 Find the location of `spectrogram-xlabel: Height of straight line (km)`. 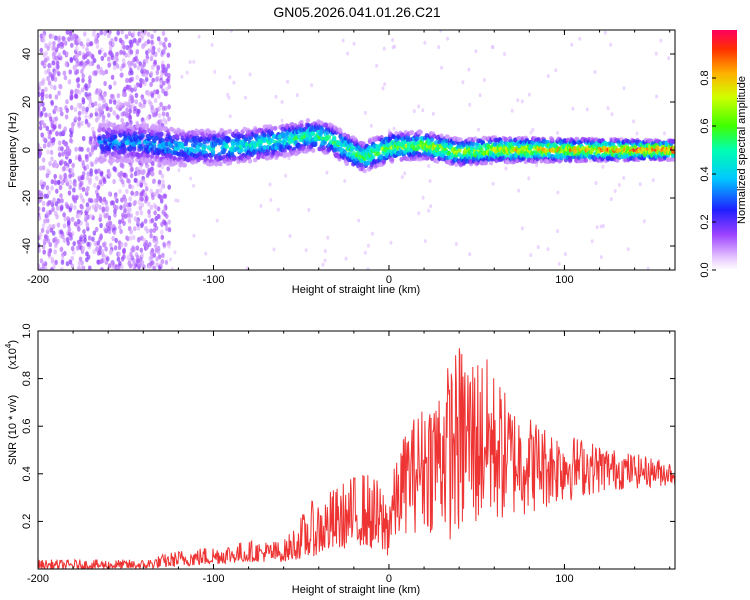

spectrogram-xlabel: Height of straight line (km) is located at coordinates (356, 290).